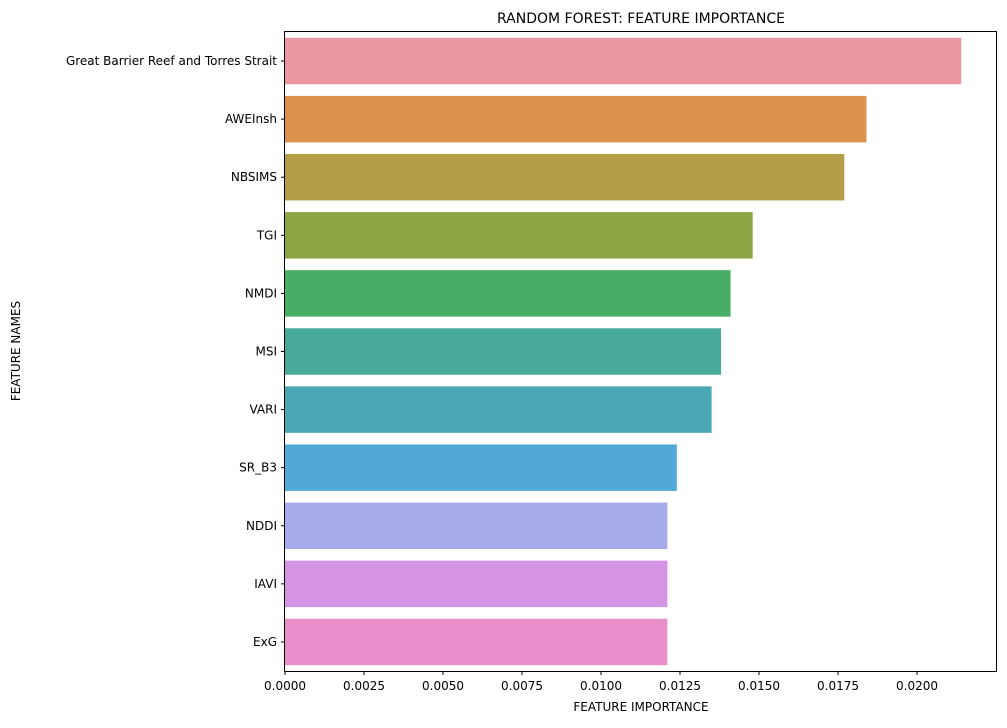 The height and width of the screenshot is (728, 1007). I want to click on chart-title: RANDOM FOREST: FEATURE IMPORTANCE, so click(641, 19).